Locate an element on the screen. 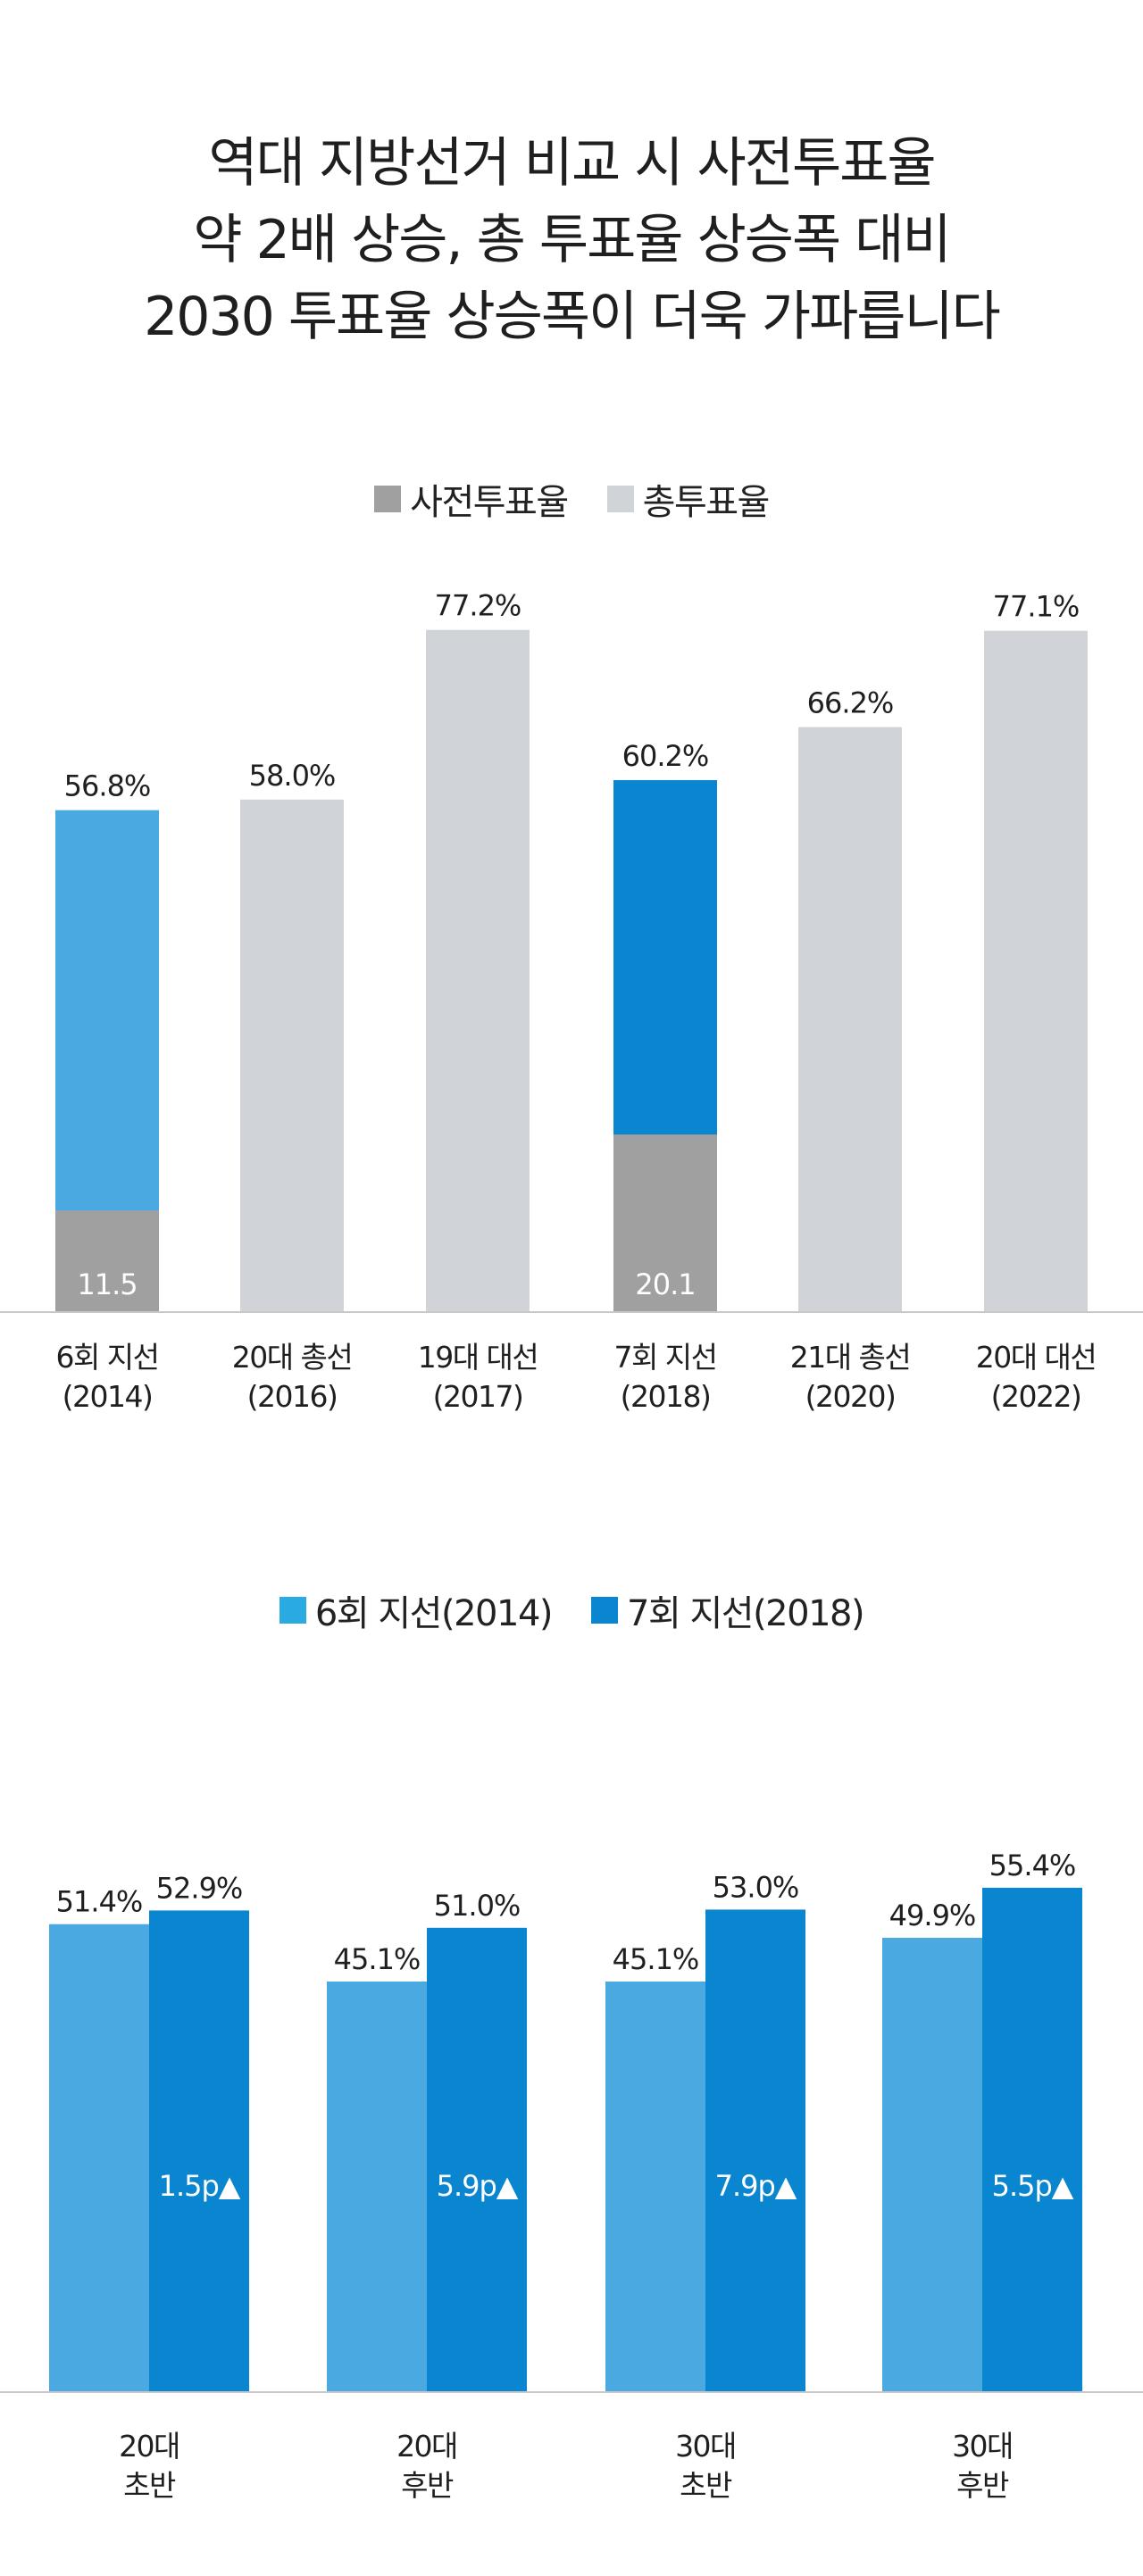  bar-early-label-0: 11.5 is located at coordinates (107, 1284).